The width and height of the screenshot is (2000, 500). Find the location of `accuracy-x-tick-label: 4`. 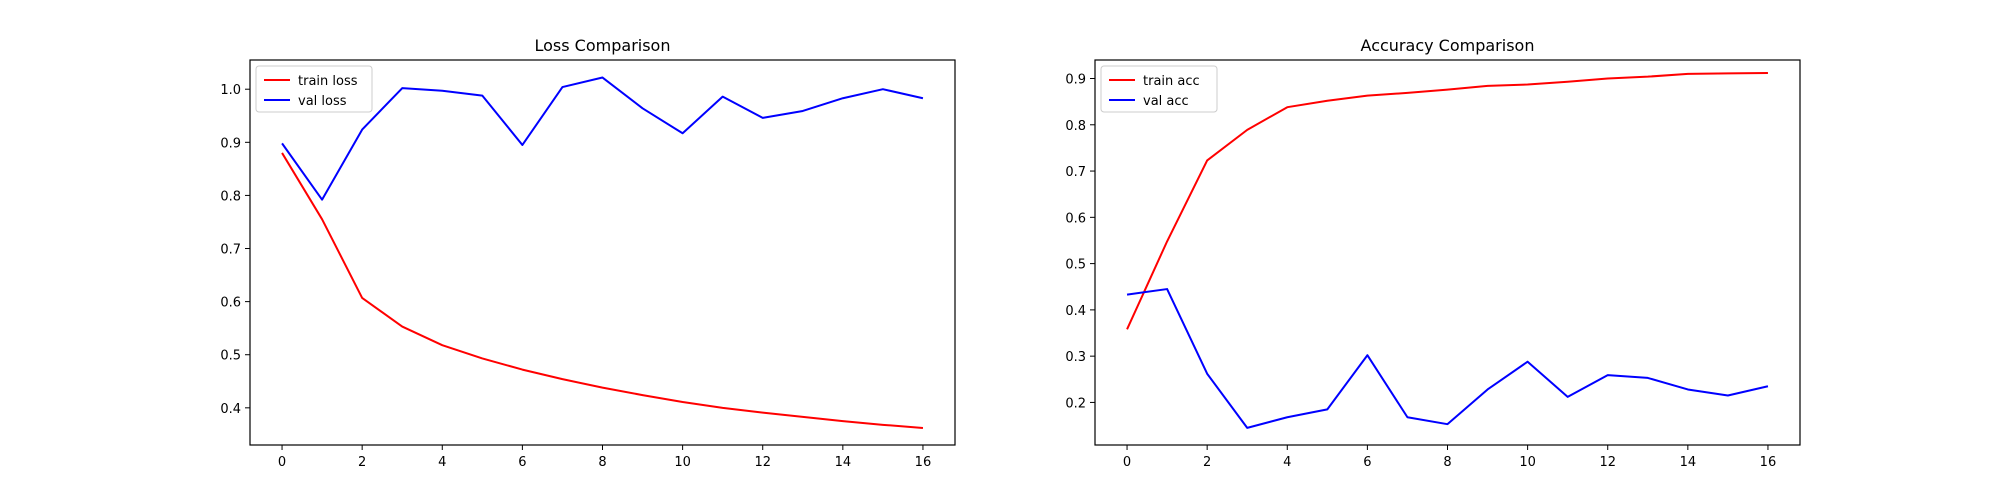

accuracy-x-tick-label: 4 is located at coordinates (1287, 462).